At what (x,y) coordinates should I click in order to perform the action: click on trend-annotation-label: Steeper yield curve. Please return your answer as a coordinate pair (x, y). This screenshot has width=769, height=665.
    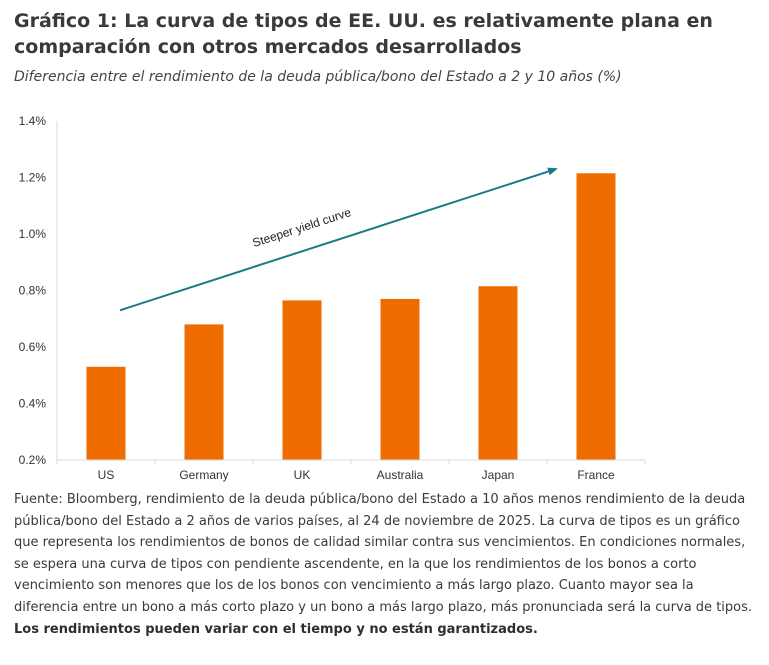
    Looking at the image, I should click on (302, 227).